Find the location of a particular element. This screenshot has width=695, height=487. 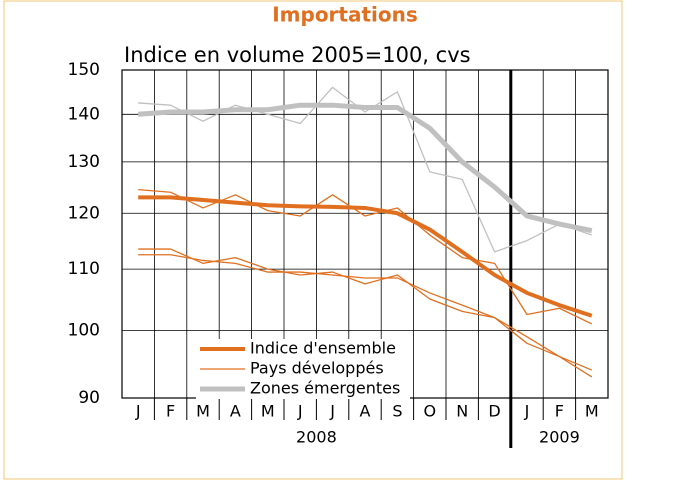

legend-label: Indice d'ensemble is located at coordinates (323, 348).